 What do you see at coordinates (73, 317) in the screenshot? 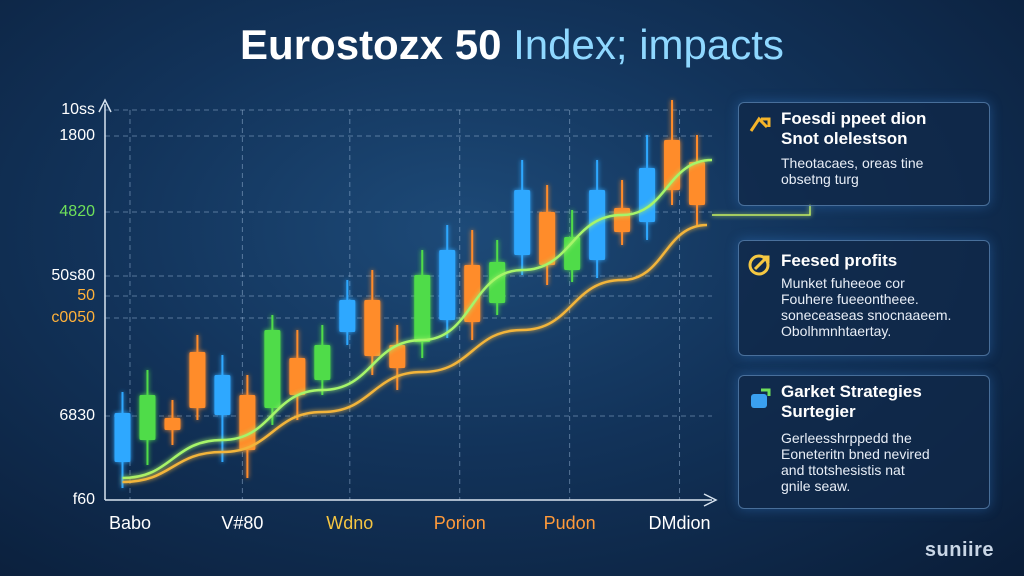
I see `y-tick-label: c0050` at bounding box center [73, 317].